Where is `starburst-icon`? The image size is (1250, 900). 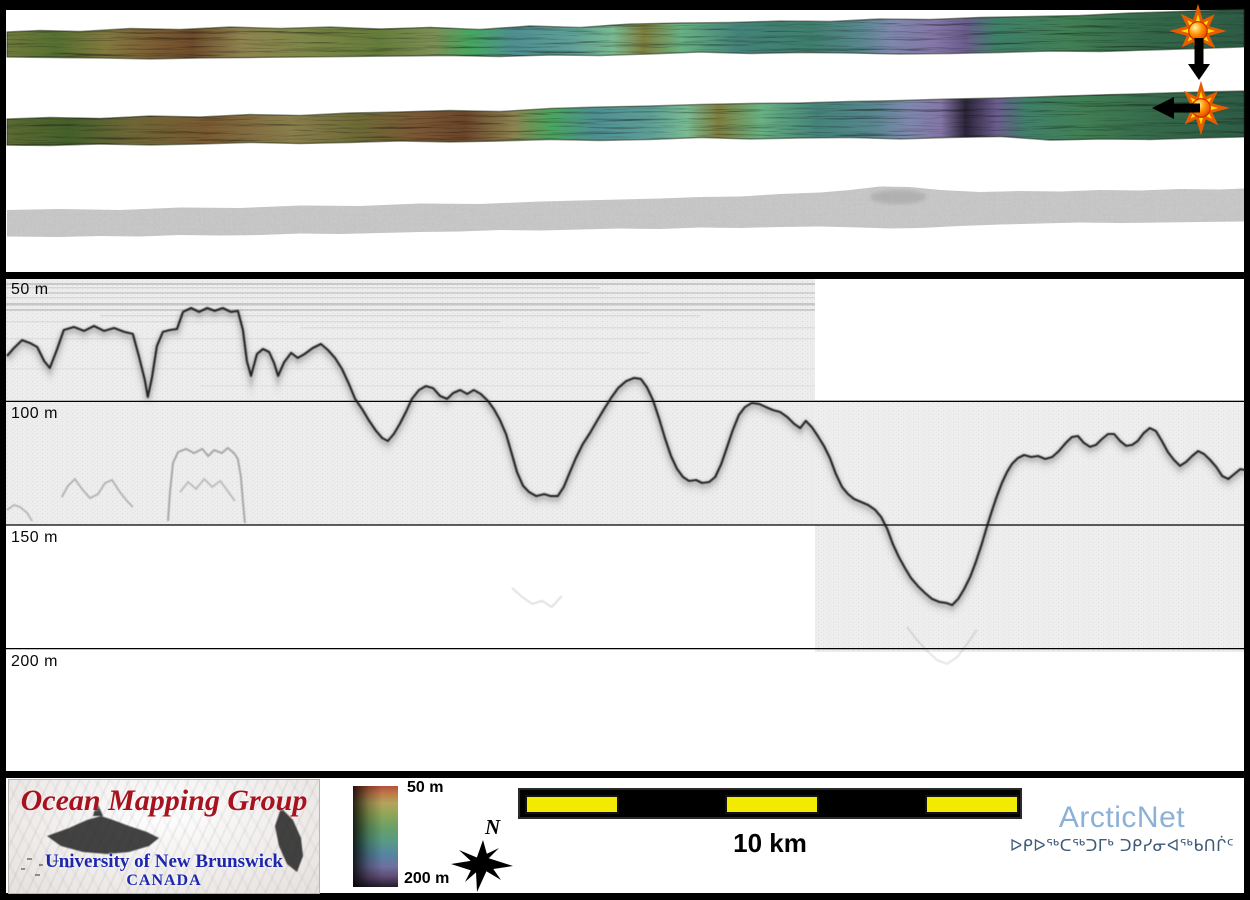 starburst-icon is located at coordinates (1201, 108).